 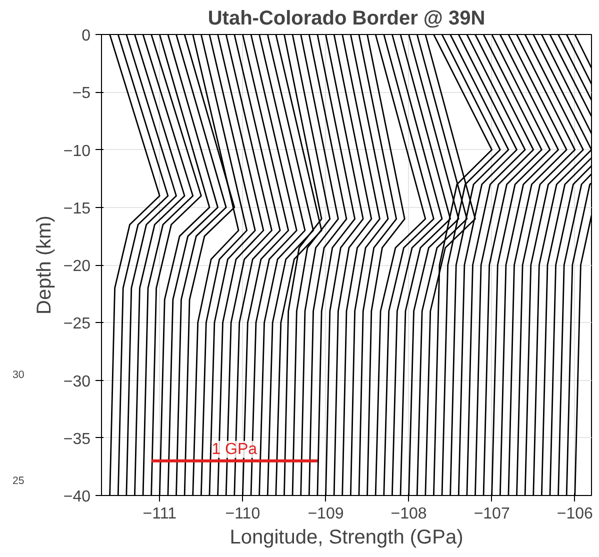 I want to click on x-tick-label: −111, so click(x=159, y=514).